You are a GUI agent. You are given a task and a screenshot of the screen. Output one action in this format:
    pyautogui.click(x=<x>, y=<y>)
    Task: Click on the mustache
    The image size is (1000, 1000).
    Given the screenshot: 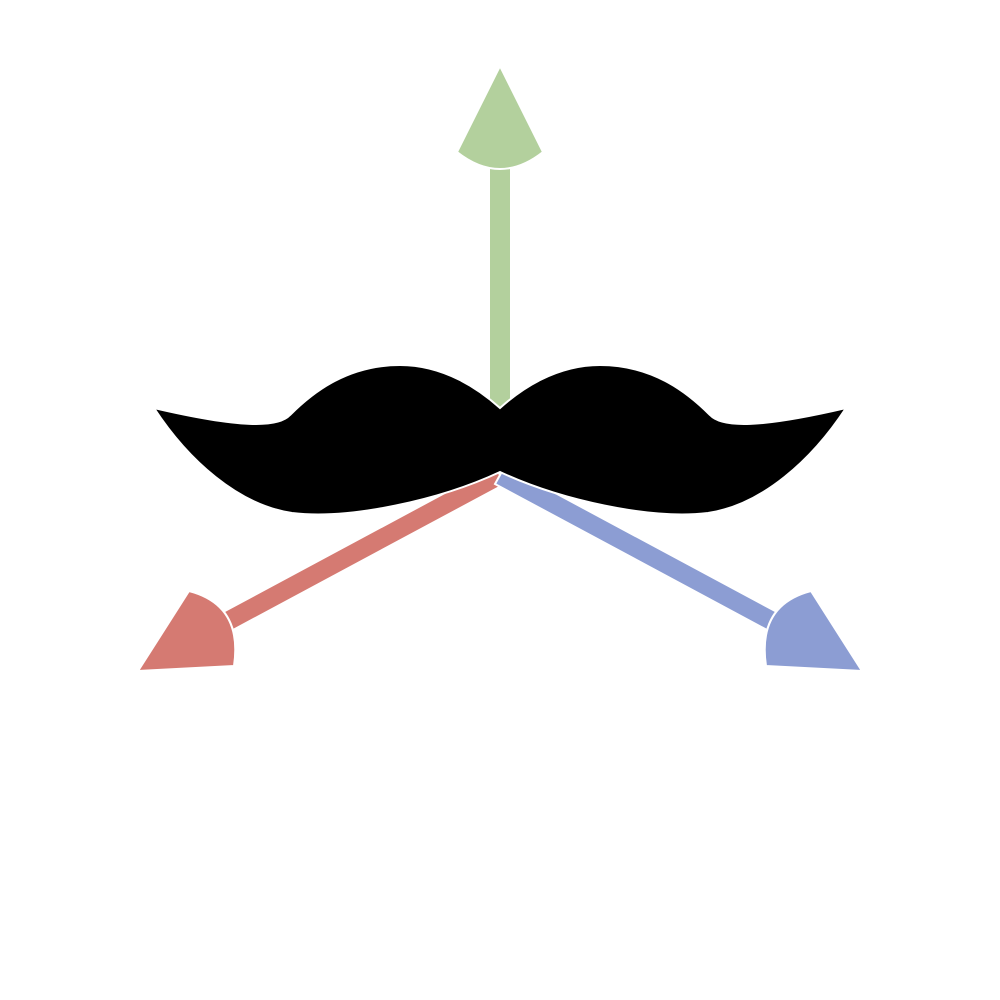 What is the action you would take?
    pyautogui.click(x=500, y=439)
    